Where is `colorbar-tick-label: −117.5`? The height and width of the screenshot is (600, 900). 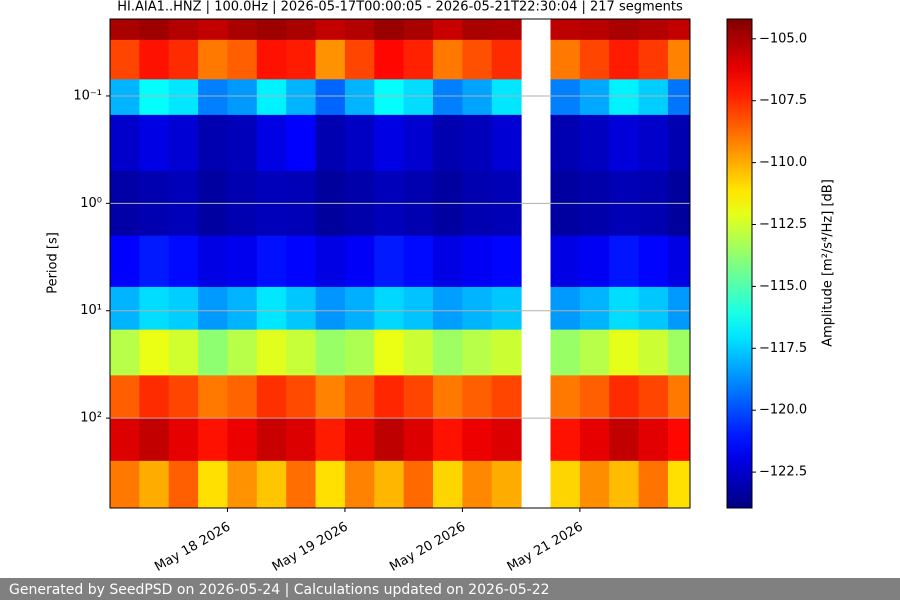 colorbar-tick-label: −117.5 is located at coordinates (783, 348).